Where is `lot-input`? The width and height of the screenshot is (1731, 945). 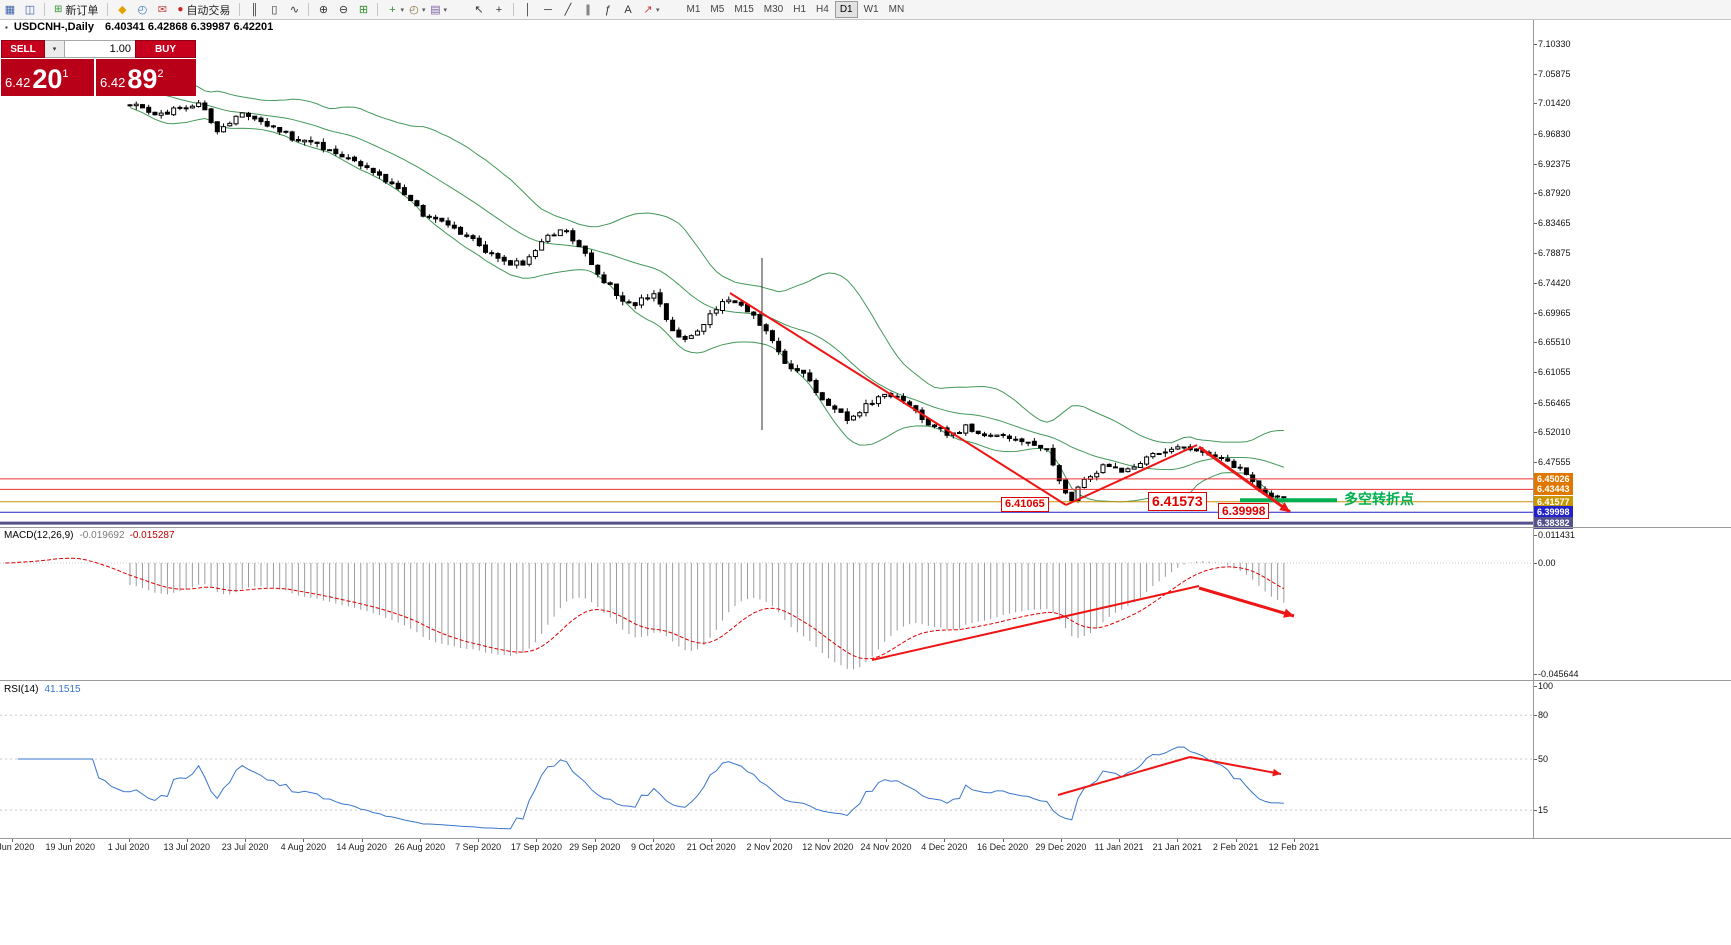
lot-input is located at coordinates (100, 49).